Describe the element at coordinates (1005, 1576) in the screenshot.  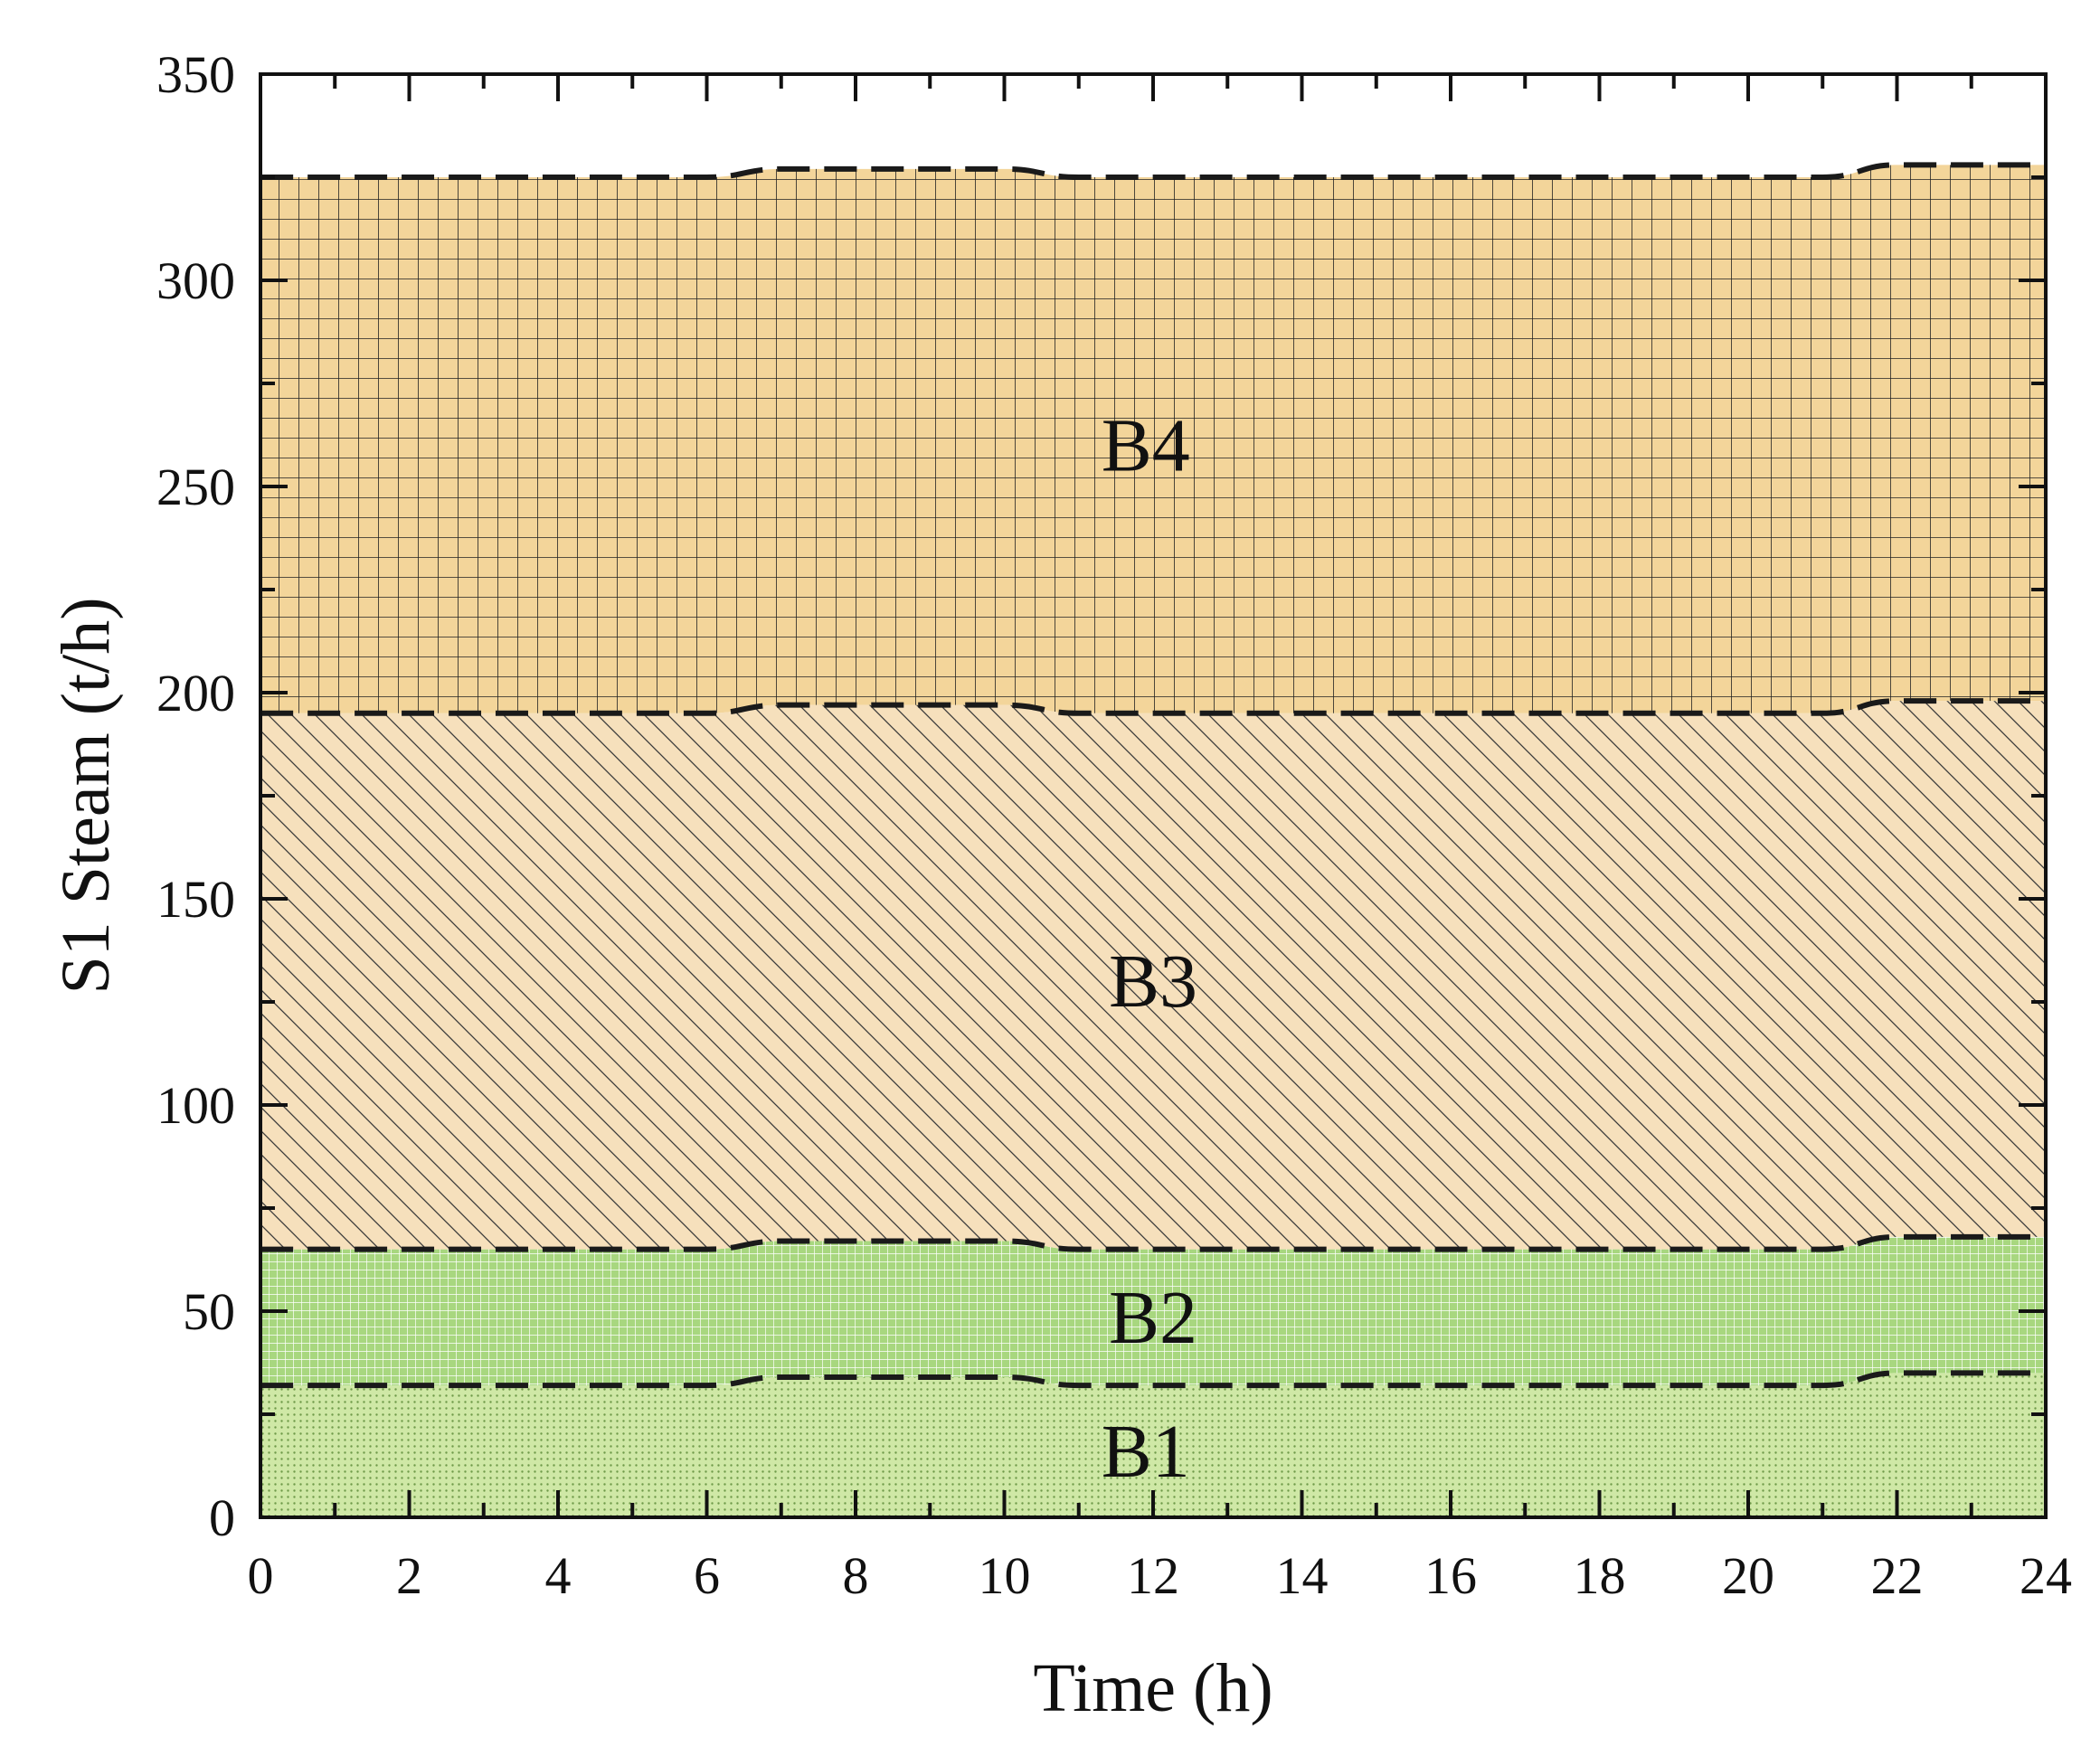
I see `x-tick-label: 10` at that location.